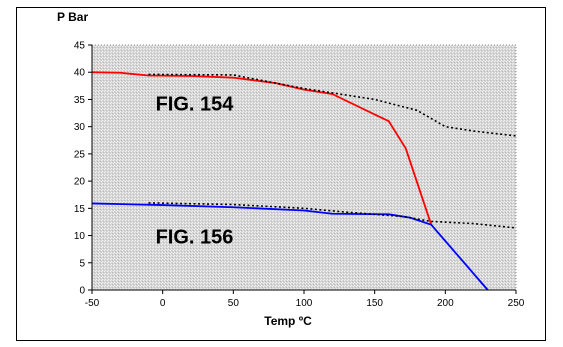  I want to click on y-tick-label: 5, so click(82, 263).